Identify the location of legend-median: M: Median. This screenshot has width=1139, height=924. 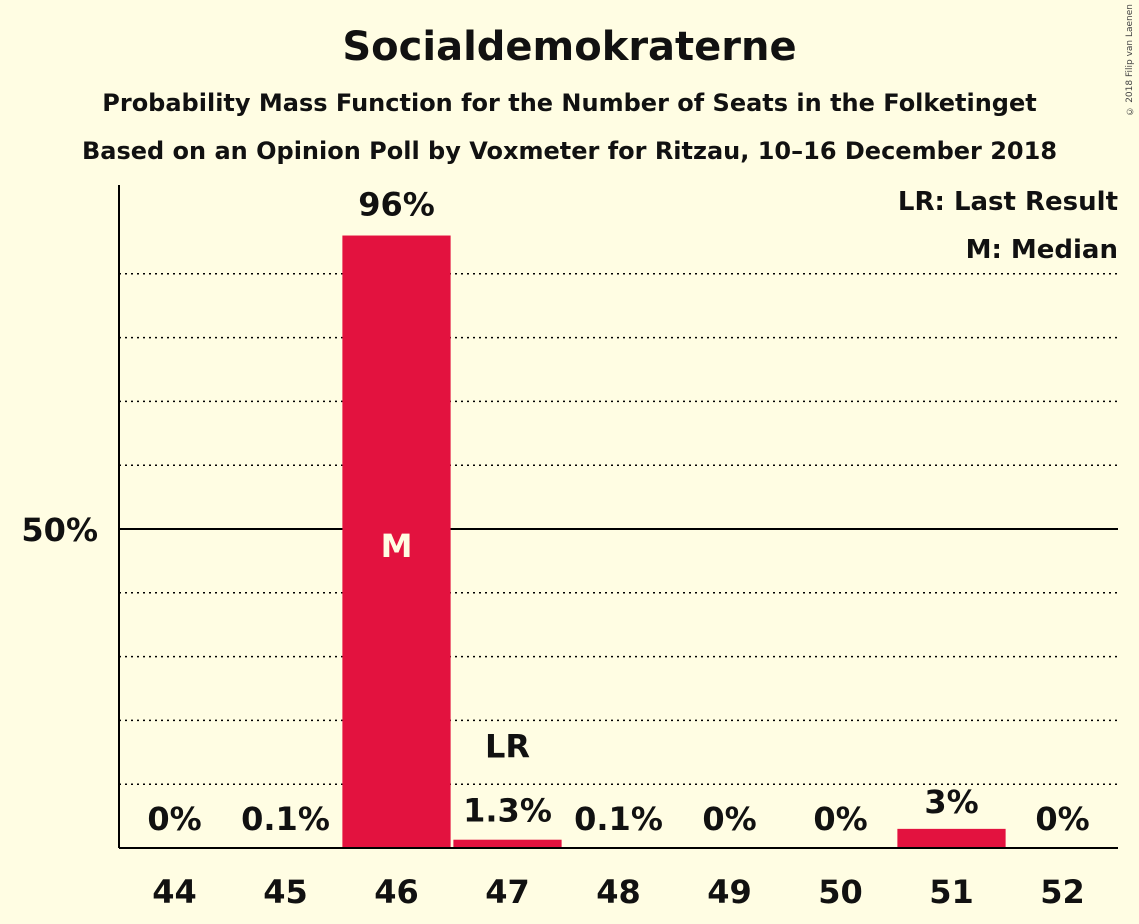
(1042, 250).